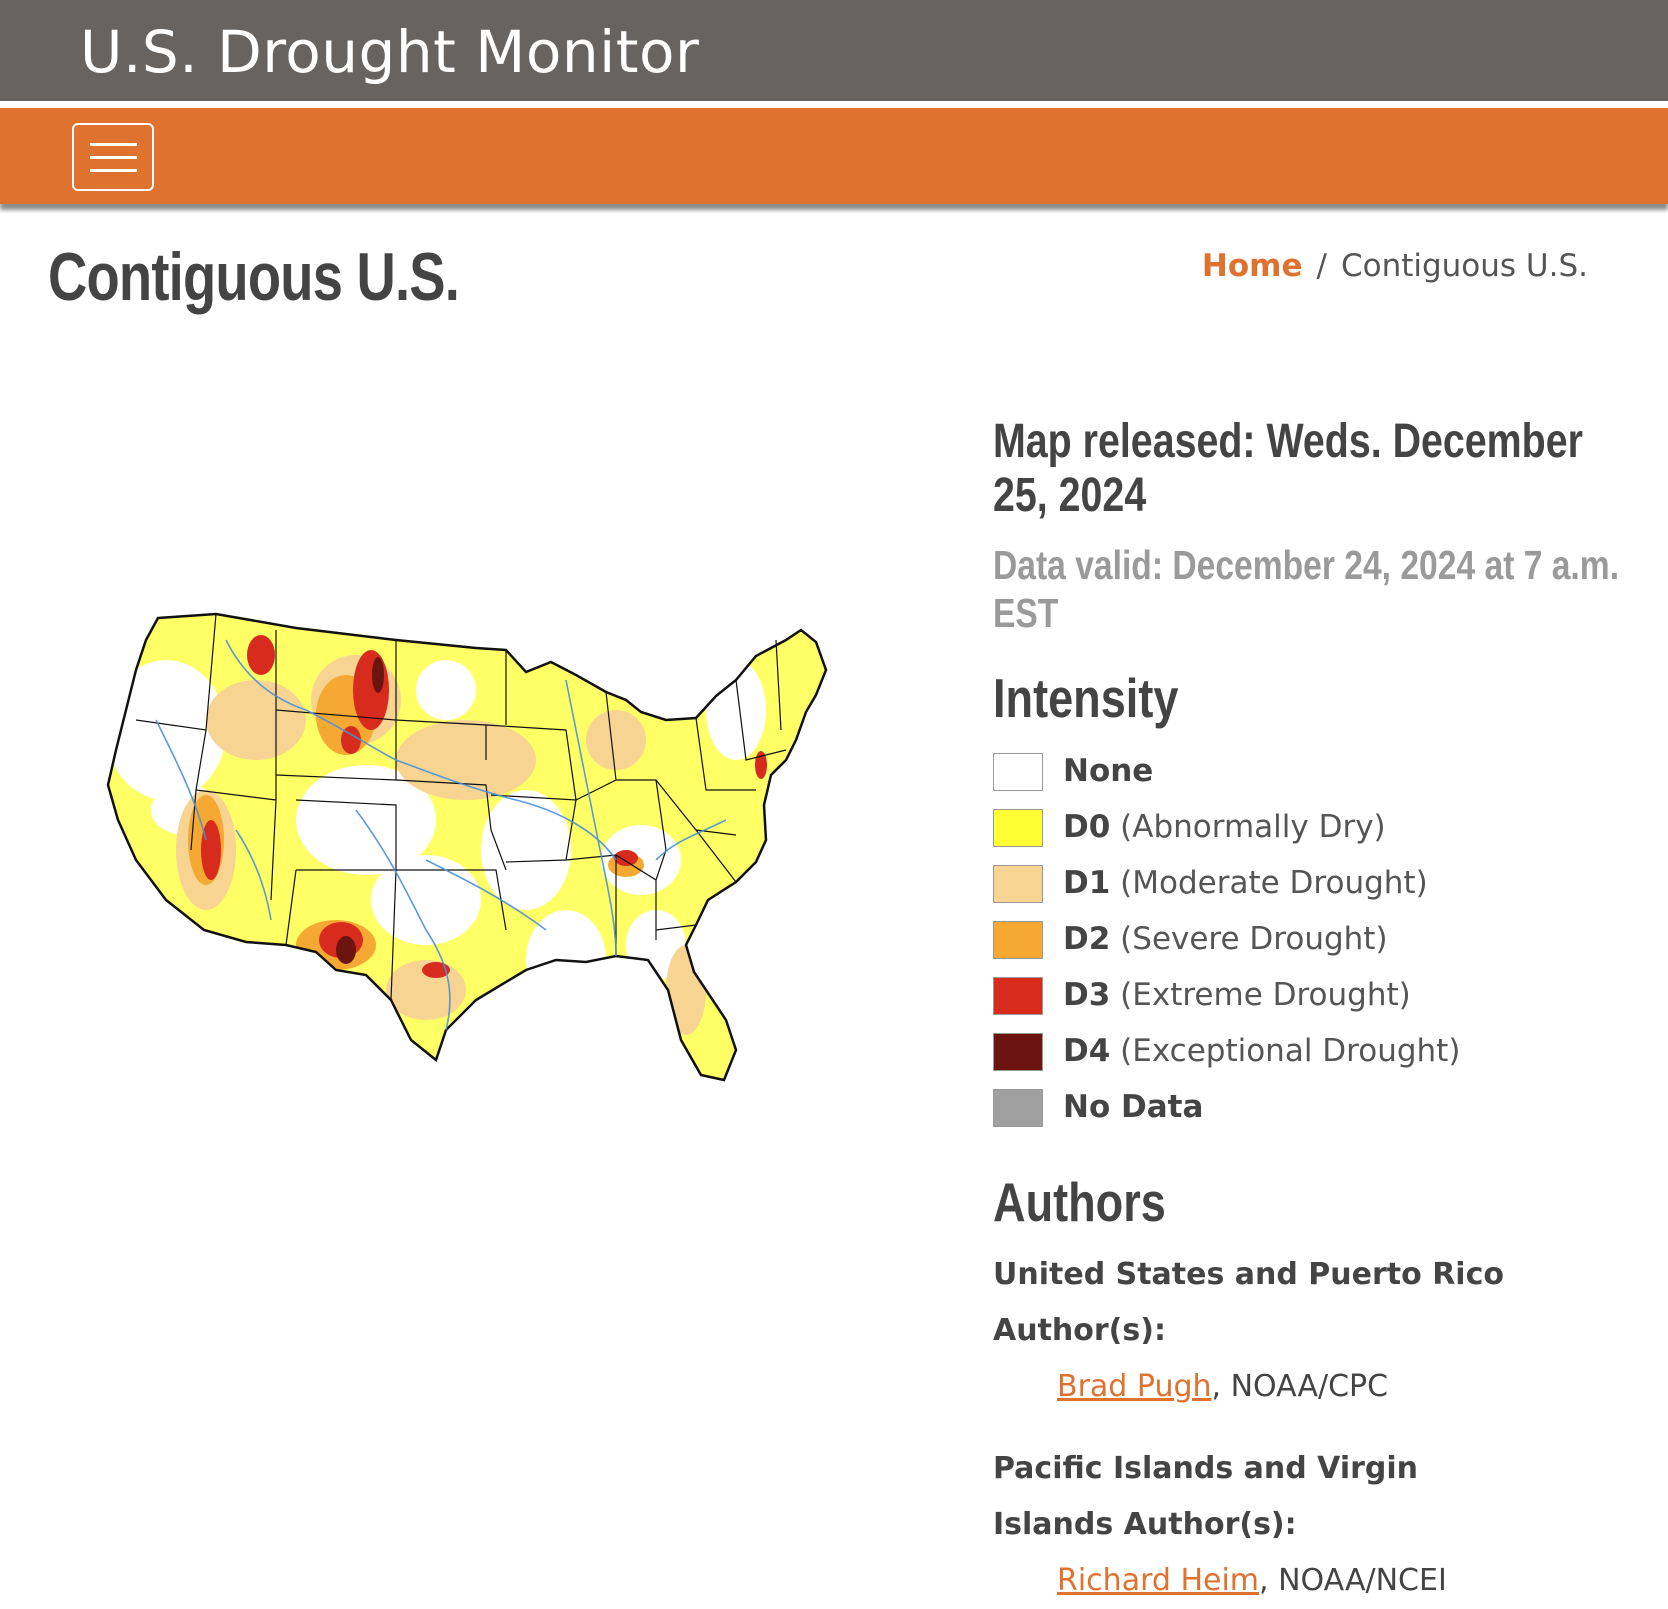 Image resolution: width=1668 pixels, height=1609 pixels. Describe the element at coordinates (1290, 1051) in the screenshot. I see `legend-label: (Exceptional Drought)` at that location.